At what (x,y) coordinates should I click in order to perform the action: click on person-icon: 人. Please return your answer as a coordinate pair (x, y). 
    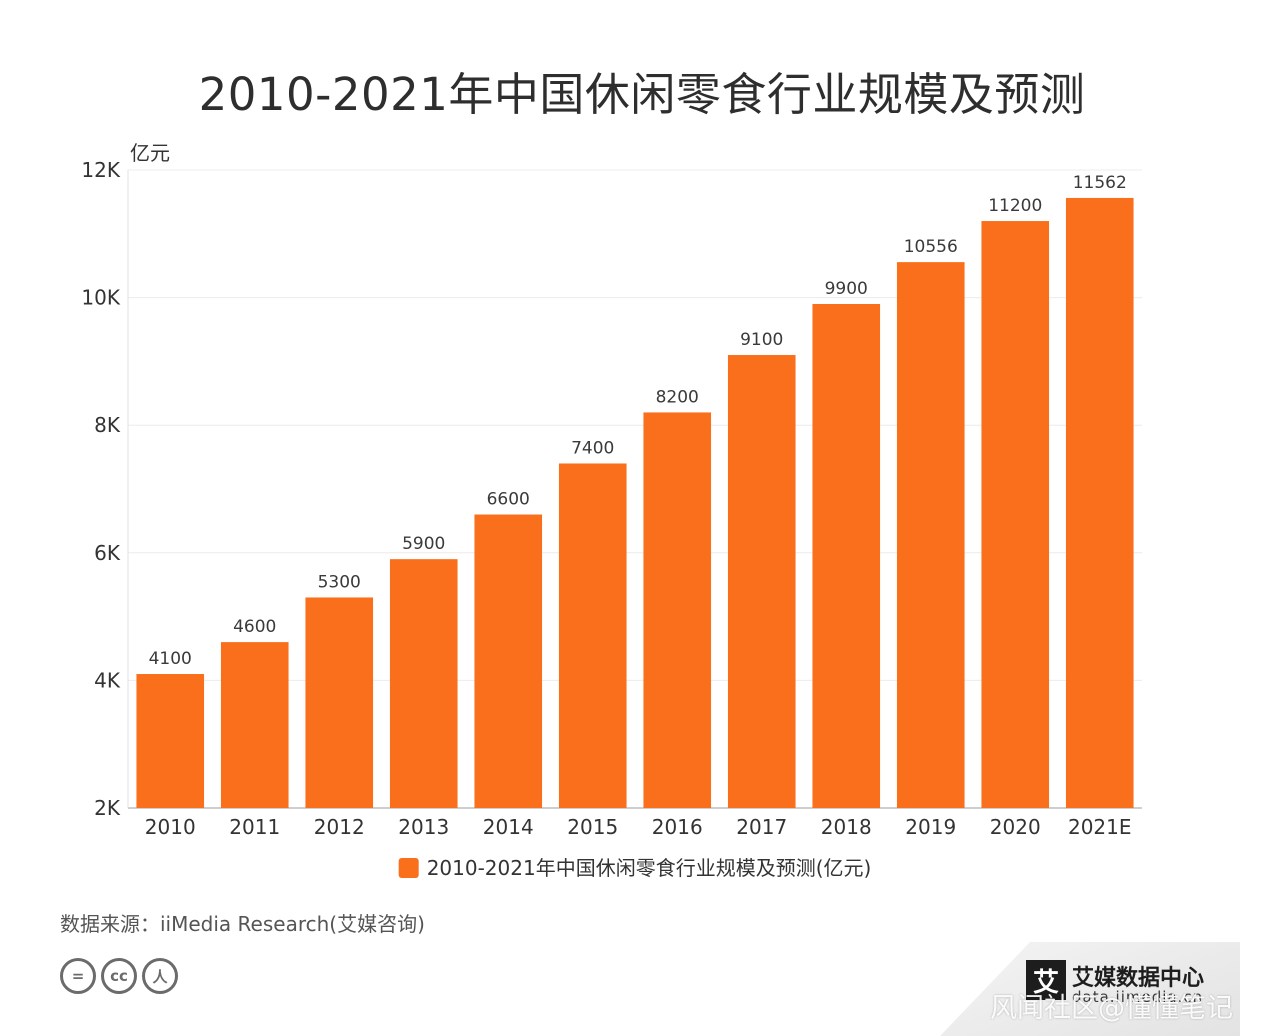
    Looking at the image, I should click on (160, 976).